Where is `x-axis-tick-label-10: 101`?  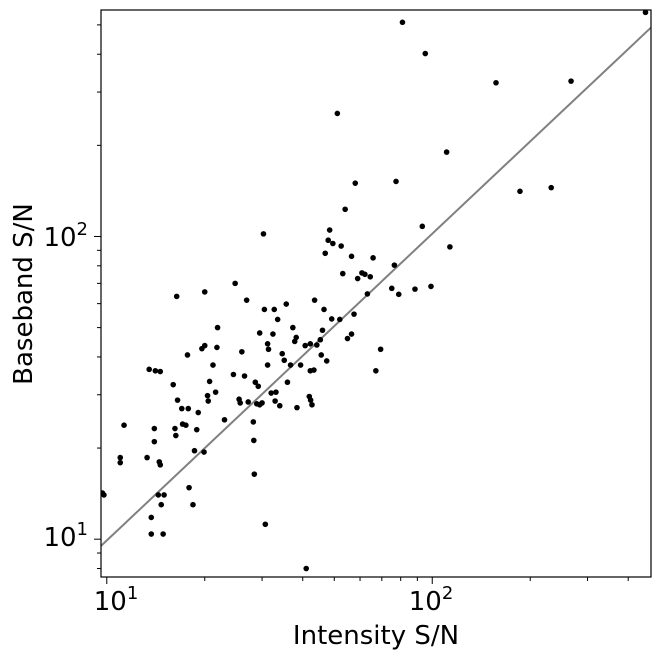
x-axis-tick-label-10: 101 is located at coordinates (116, 600).